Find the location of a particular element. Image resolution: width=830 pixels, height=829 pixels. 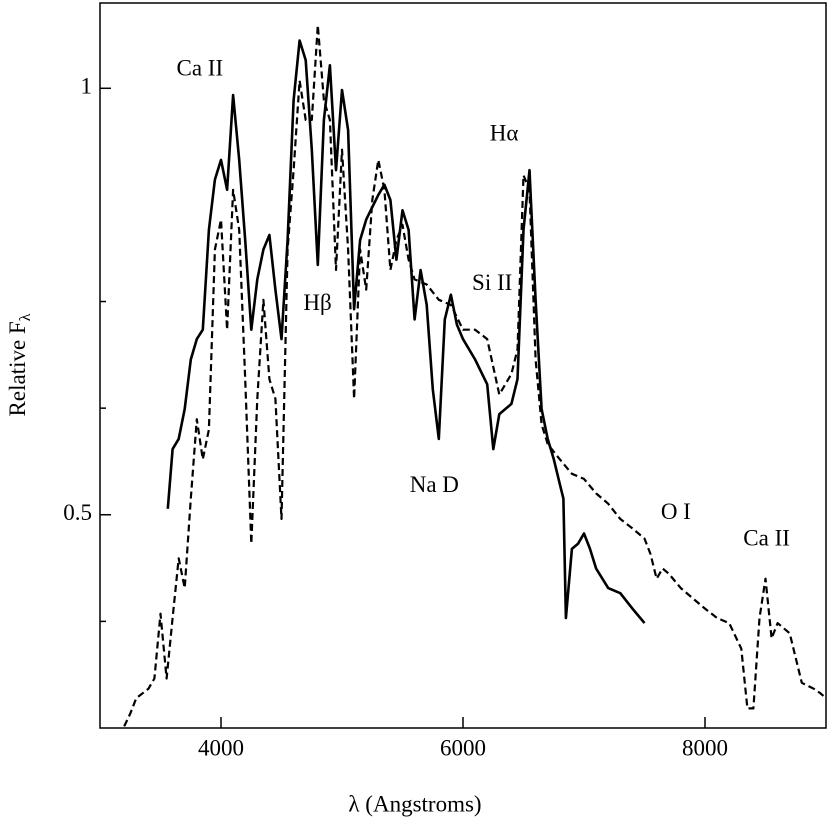

annotation: Si II is located at coordinates (492, 282).